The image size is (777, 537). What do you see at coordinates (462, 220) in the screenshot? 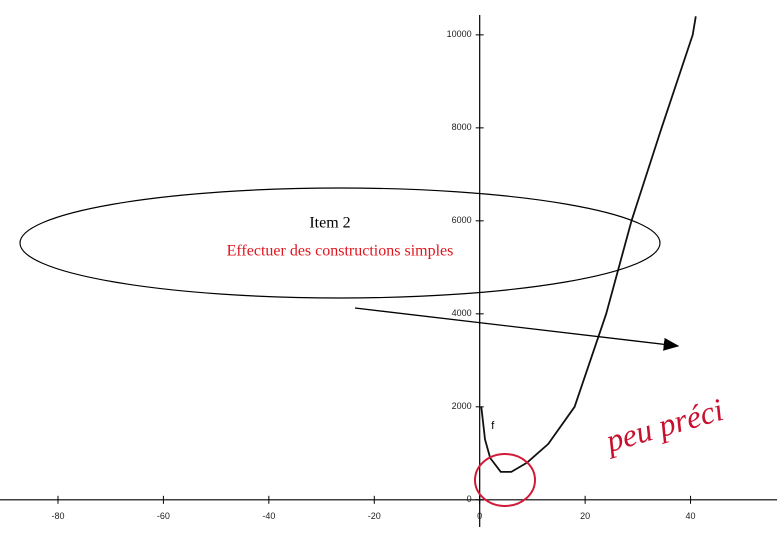
I see `y-tick-label: 6000` at bounding box center [462, 220].